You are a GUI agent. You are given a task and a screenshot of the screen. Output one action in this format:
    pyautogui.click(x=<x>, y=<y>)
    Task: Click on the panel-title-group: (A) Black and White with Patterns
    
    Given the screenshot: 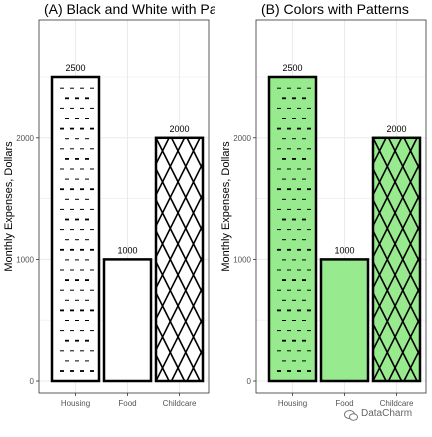 What is the action you would take?
    pyautogui.click(x=148, y=9)
    